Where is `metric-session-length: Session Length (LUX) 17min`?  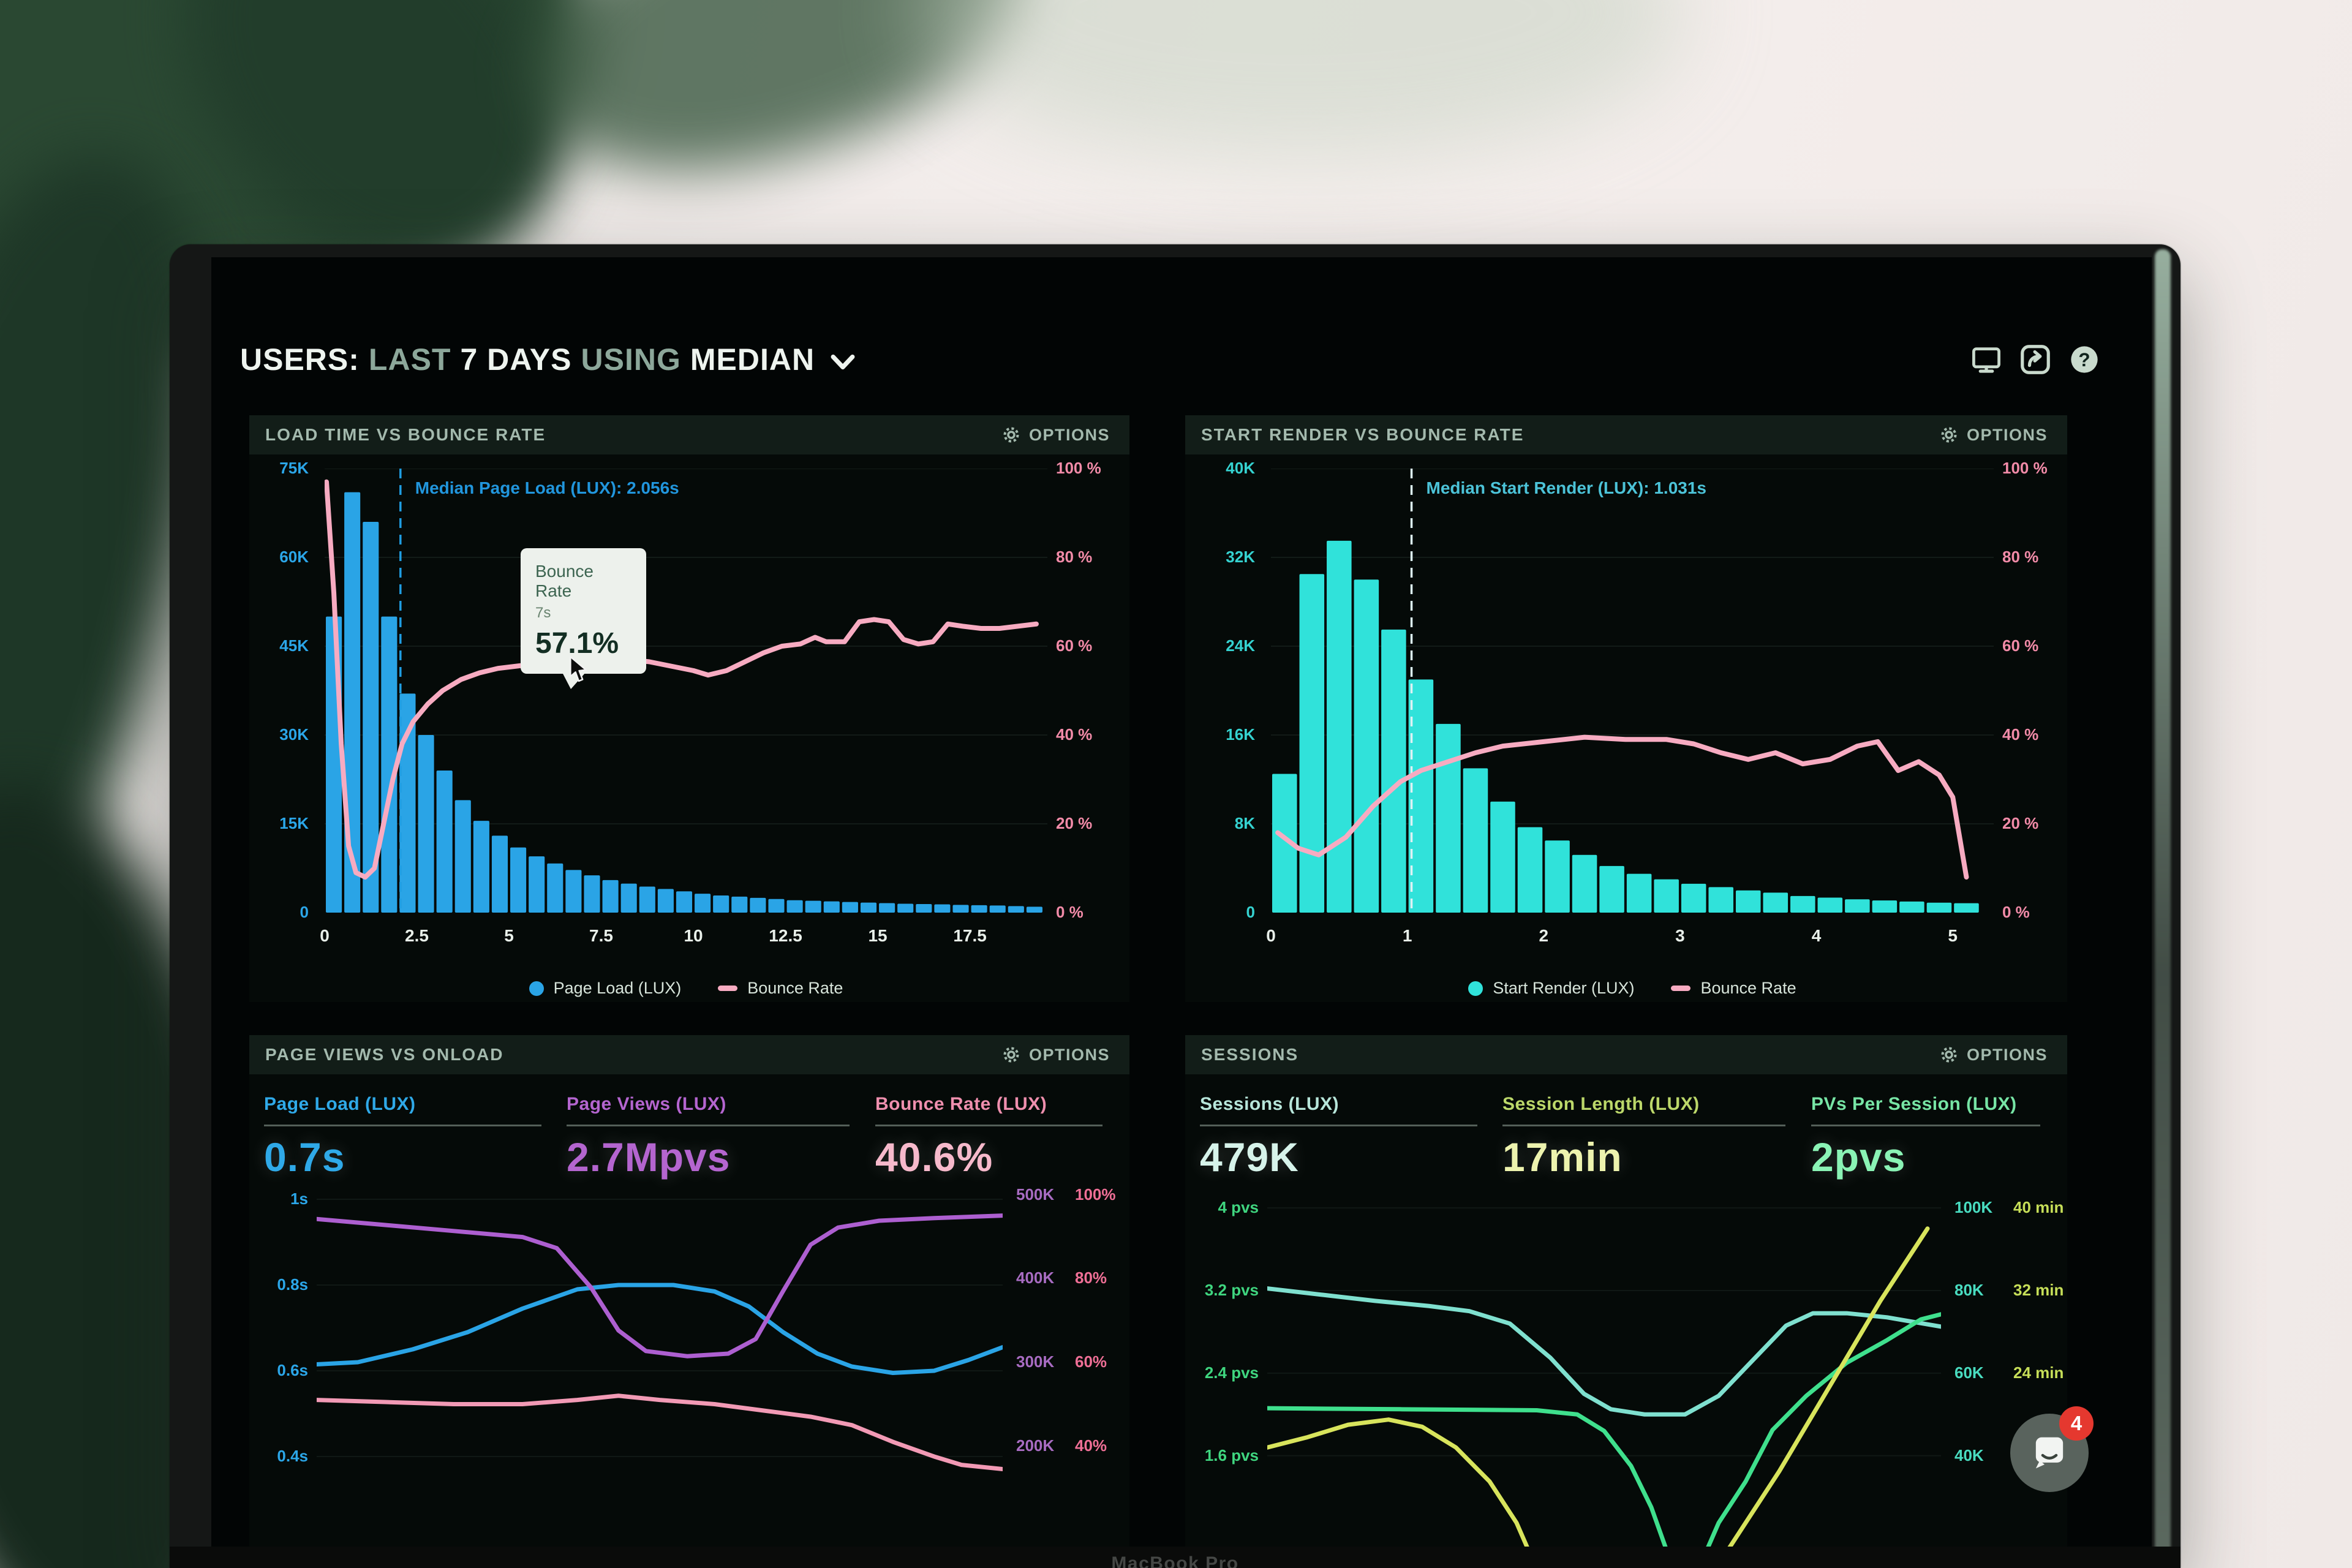 metric-session-length: Session Length (LUX) 17min is located at coordinates (1653, 1137).